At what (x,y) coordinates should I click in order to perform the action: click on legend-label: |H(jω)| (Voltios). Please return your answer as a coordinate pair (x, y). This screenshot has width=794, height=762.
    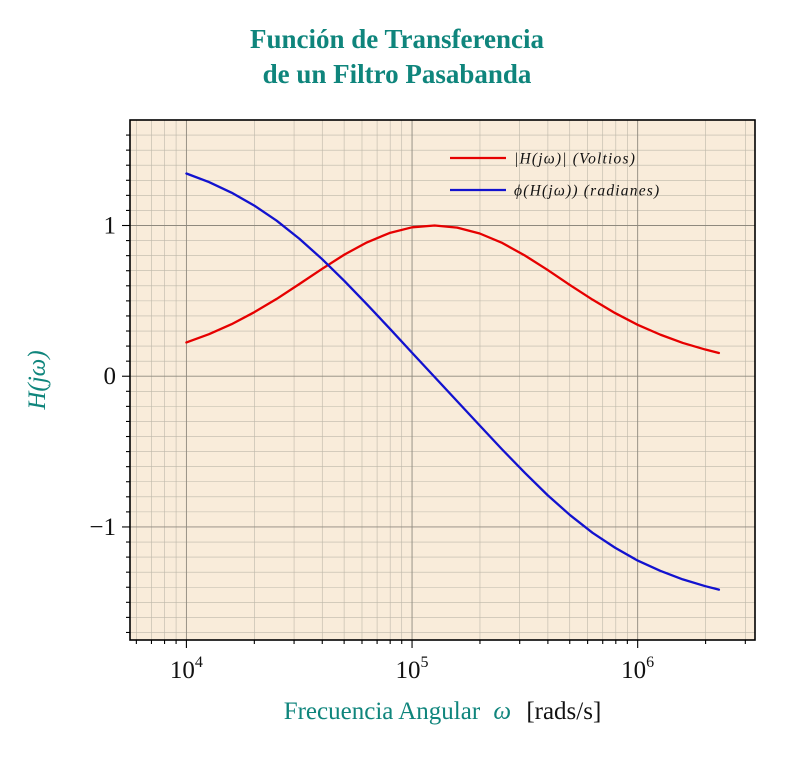
    Looking at the image, I should click on (575, 159).